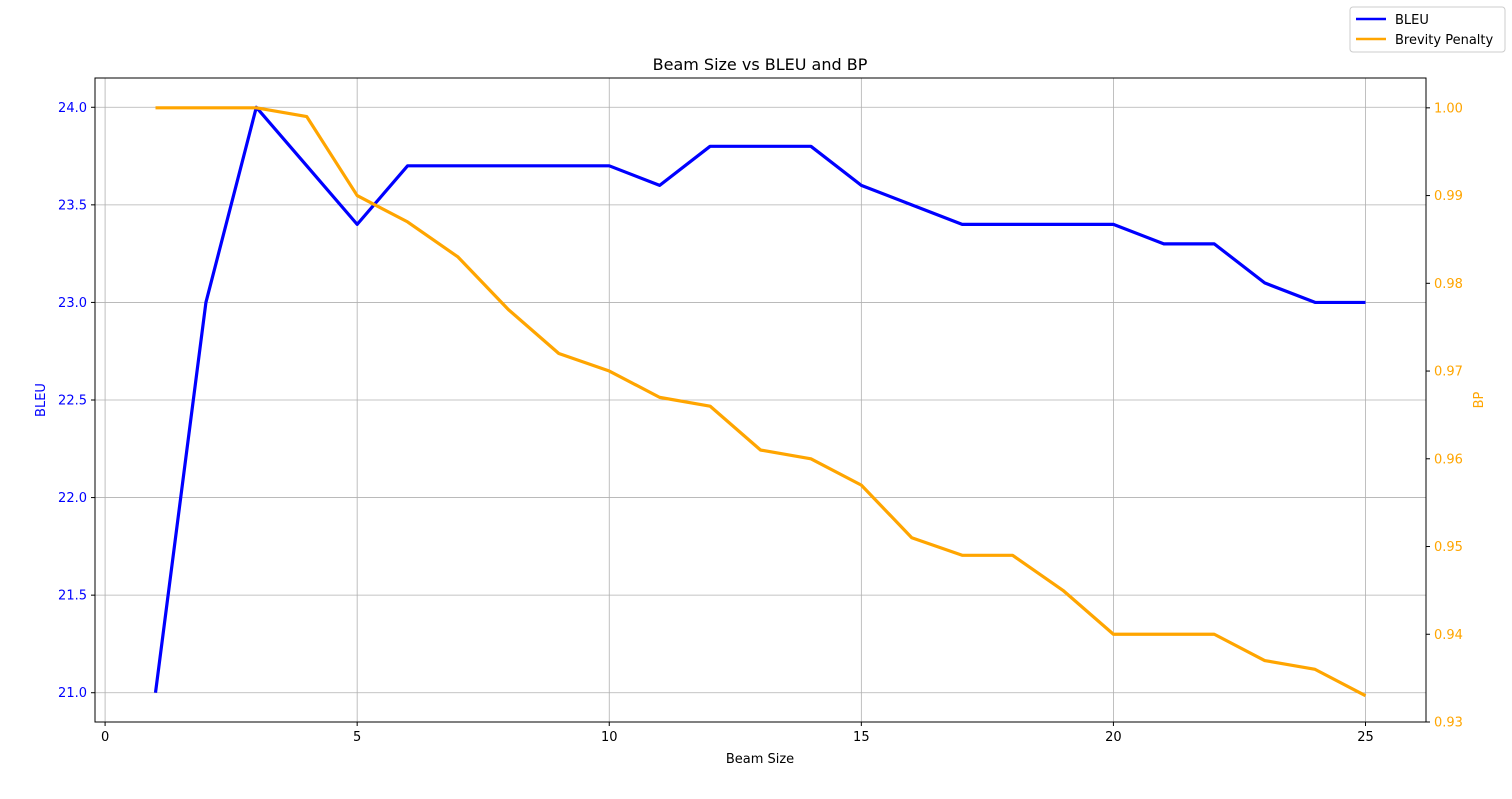 Image resolution: width=1512 pixels, height=799 pixels. I want to click on left-y-axis-title: BLEU, so click(41, 400).